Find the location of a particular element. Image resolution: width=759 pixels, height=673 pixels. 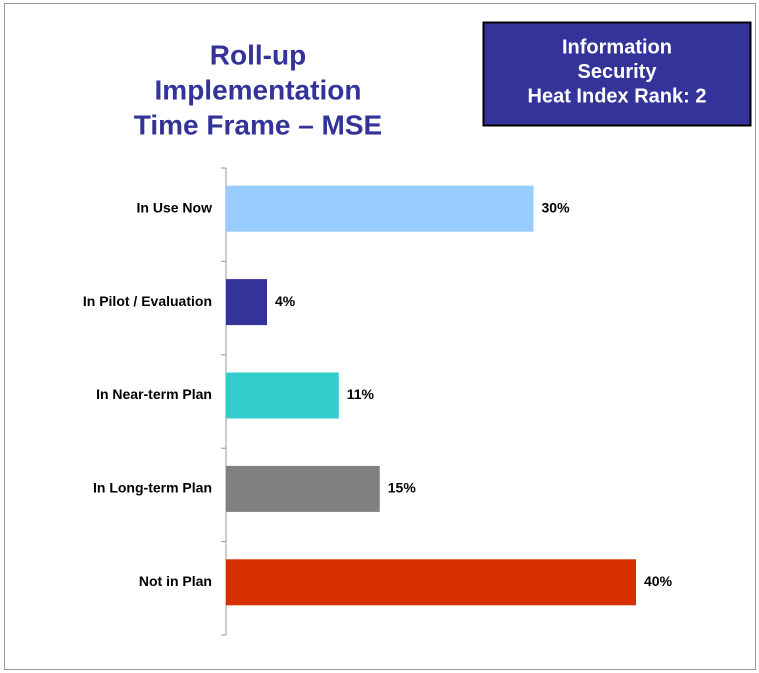

category-label: In Near-term Plan is located at coordinates (154, 394).